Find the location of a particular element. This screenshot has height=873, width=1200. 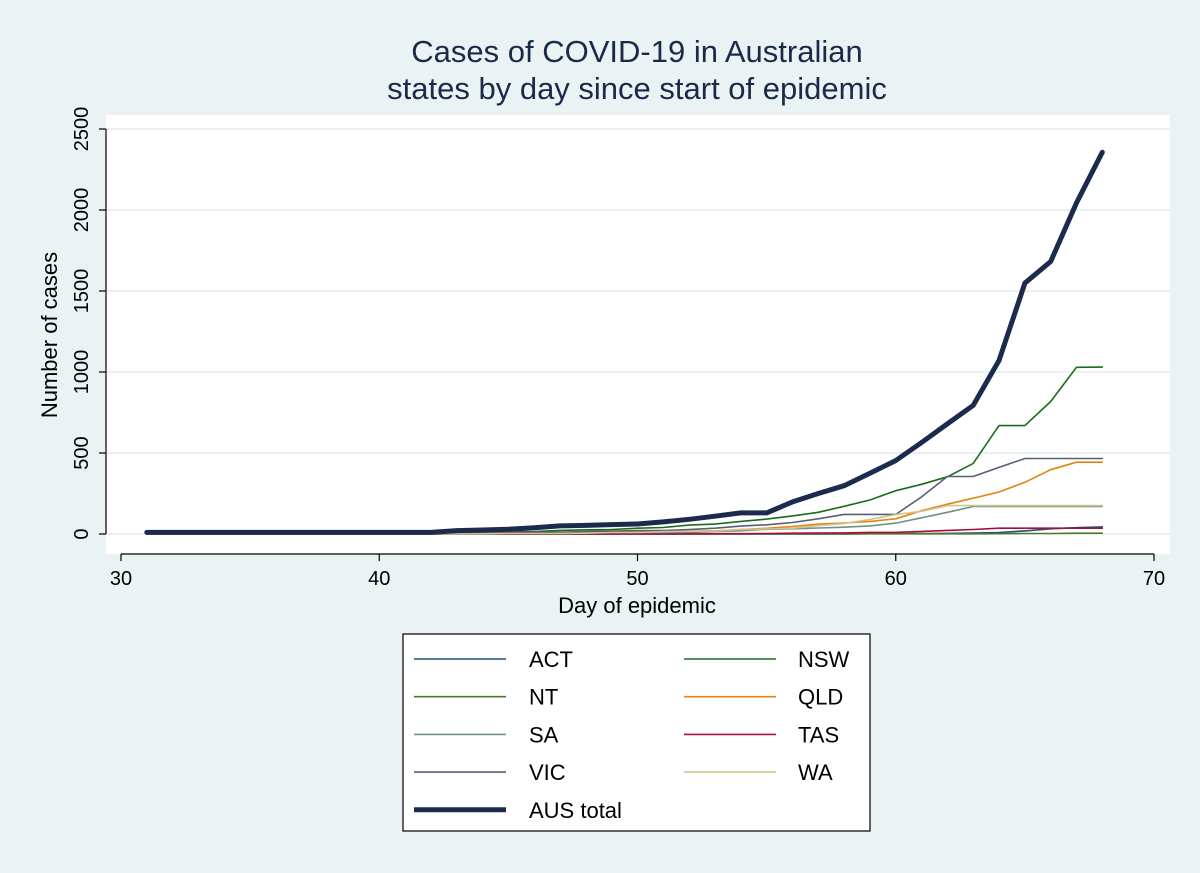

y-tick-label-1000: 1000 is located at coordinates (82, 372).